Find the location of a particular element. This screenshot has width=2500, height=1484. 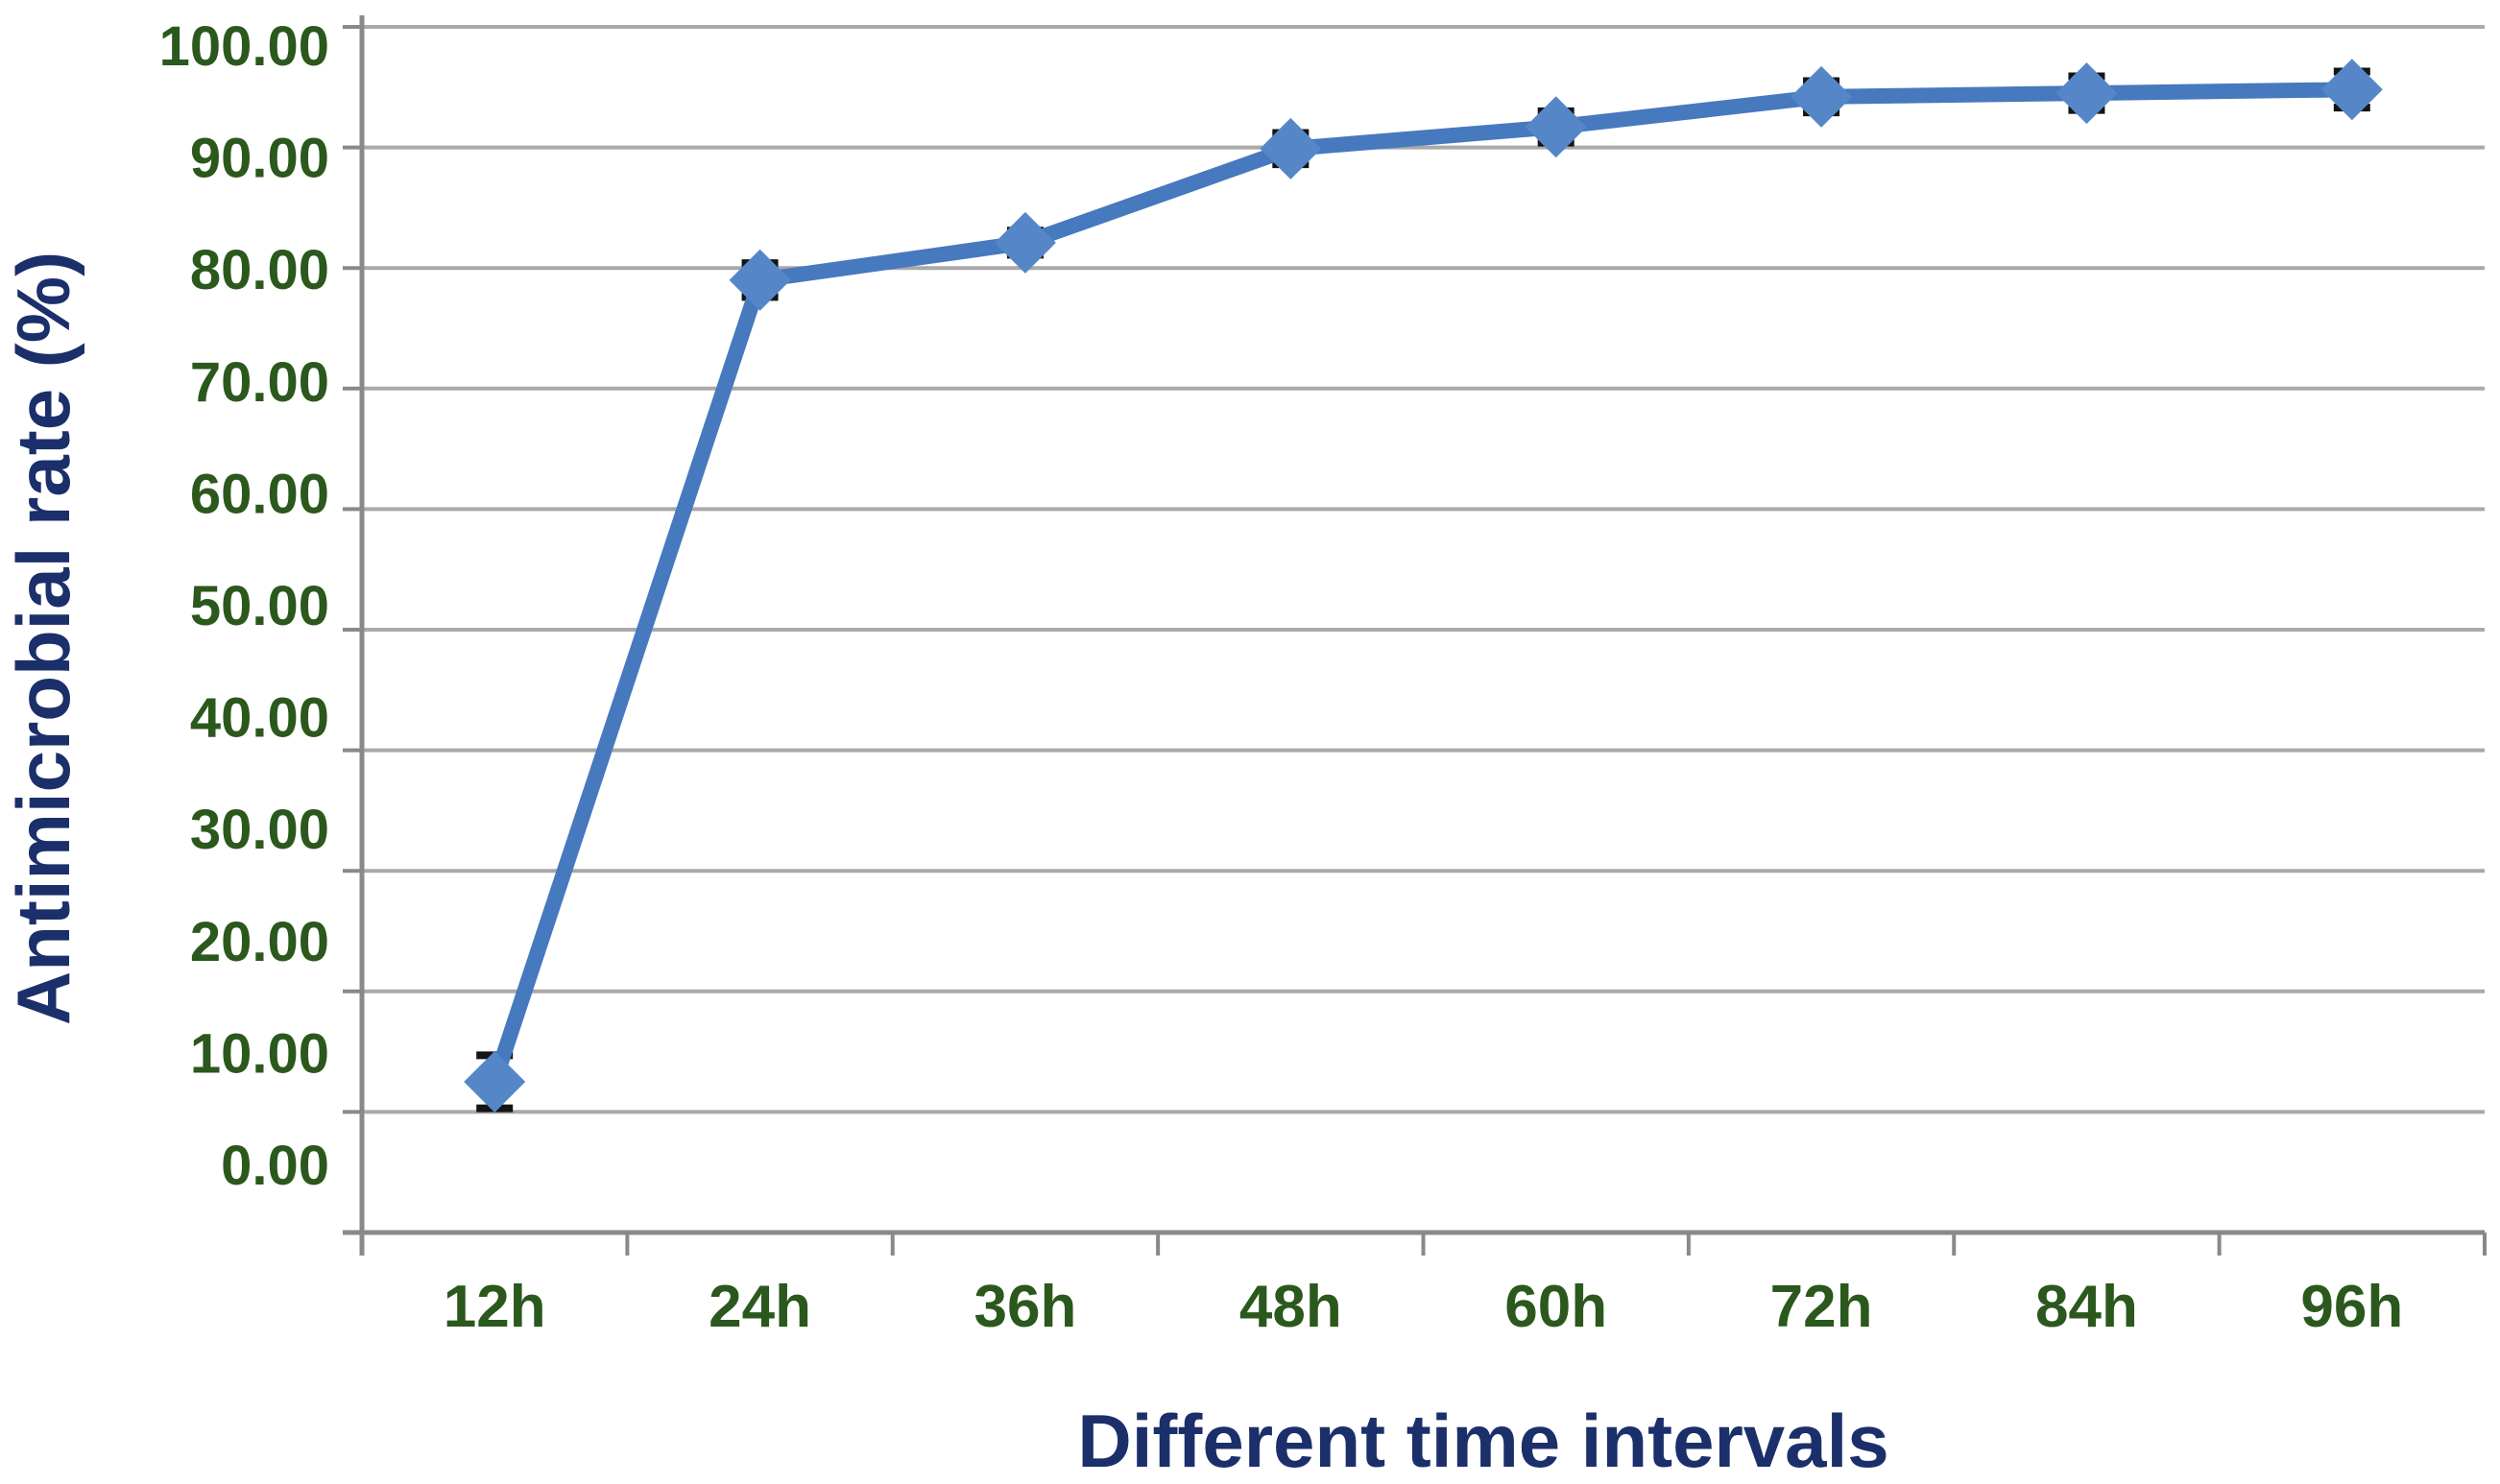

x-tick-label: 24h is located at coordinates (760, 1307).